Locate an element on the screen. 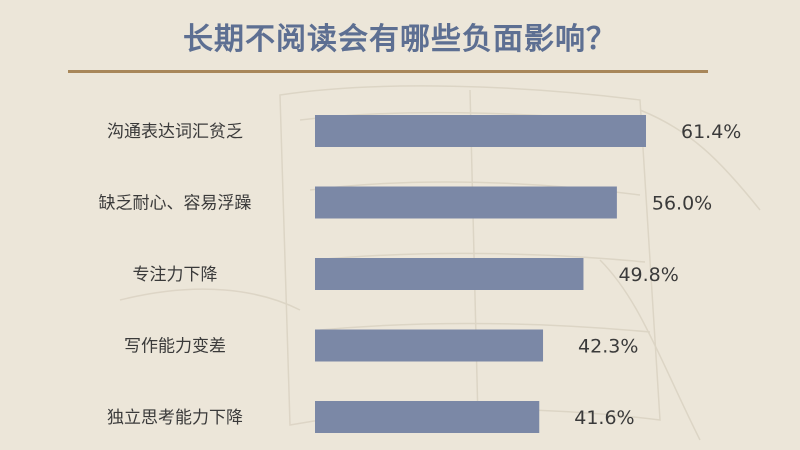  category-label: 独立思考能力下降 is located at coordinates (175, 418).